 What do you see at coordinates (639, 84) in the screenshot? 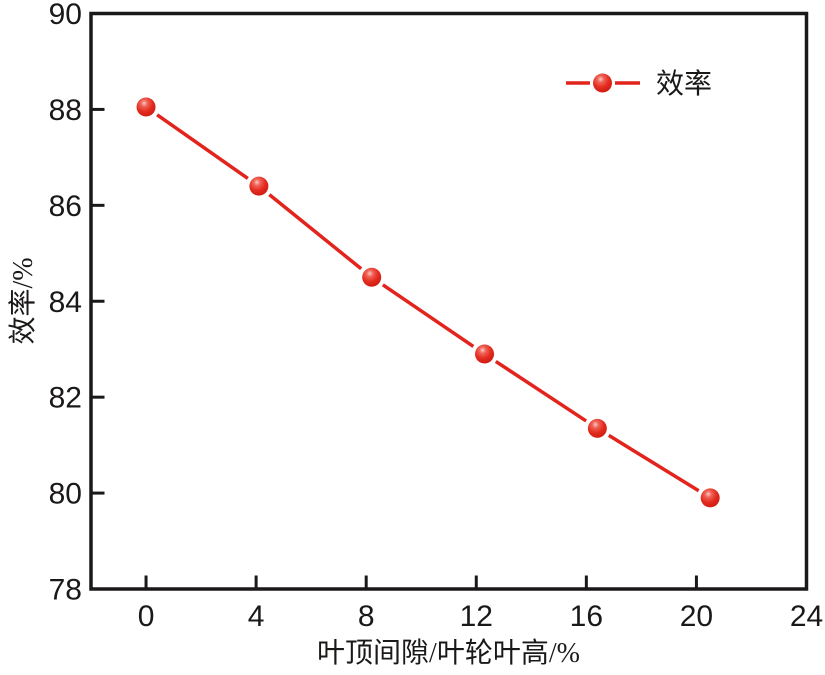
I see `legend: 效率` at bounding box center [639, 84].